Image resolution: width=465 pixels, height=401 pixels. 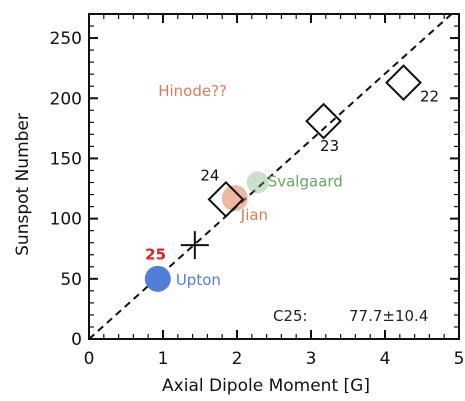 What do you see at coordinates (266, 386) in the screenshot?
I see `x-axis-label: Axial Dipole Moment [G]` at bounding box center [266, 386].